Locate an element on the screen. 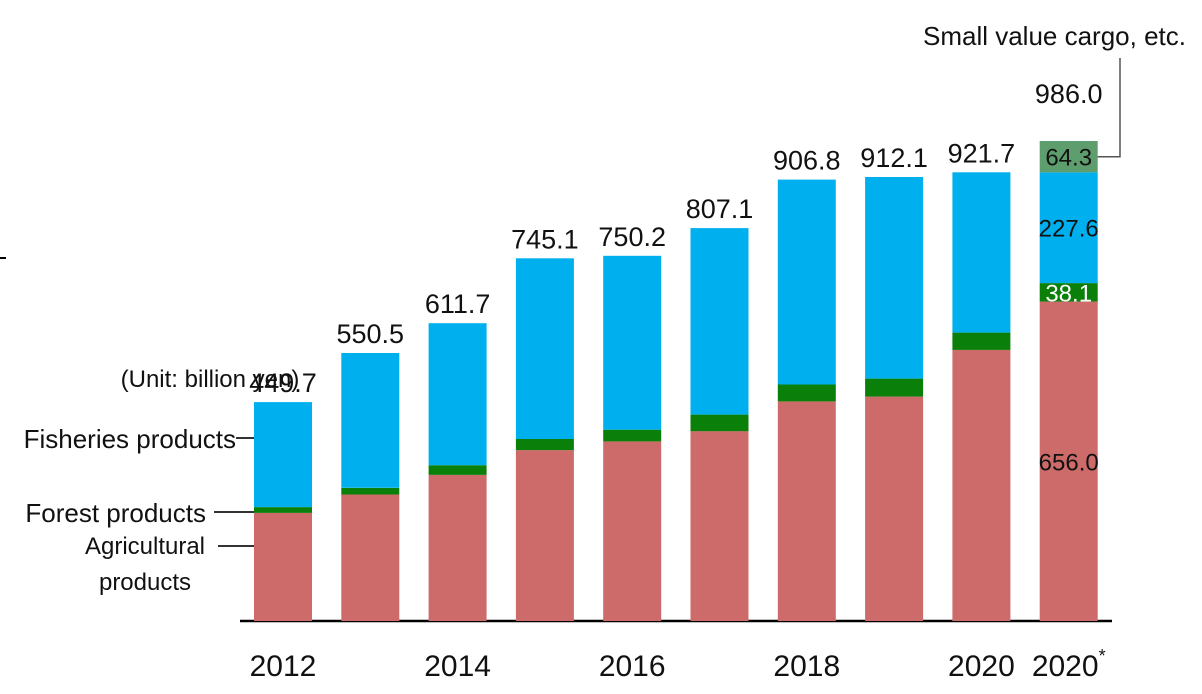 Image resolution: width=1202 pixels, height=694 pixels. series-label-fisheries: Fisheries products is located at coordinates (130, 439).